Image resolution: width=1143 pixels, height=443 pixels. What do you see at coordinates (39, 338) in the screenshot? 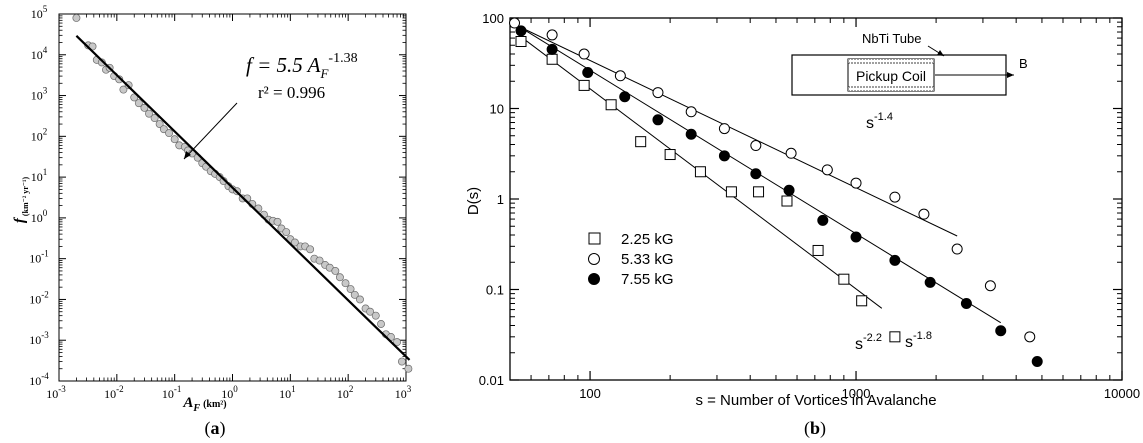
I see `chart-a-ytick-label: 10⁻³` at bounding box center [39, 338].